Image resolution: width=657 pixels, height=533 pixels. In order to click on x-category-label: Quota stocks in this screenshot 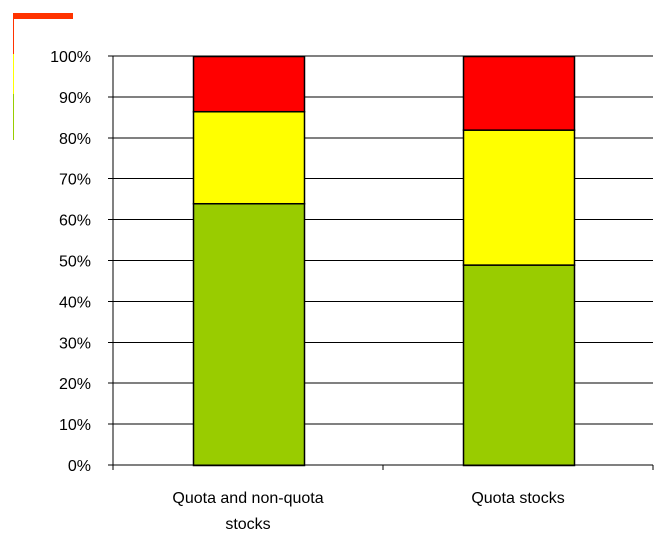, I will do `click(517, 498)`.